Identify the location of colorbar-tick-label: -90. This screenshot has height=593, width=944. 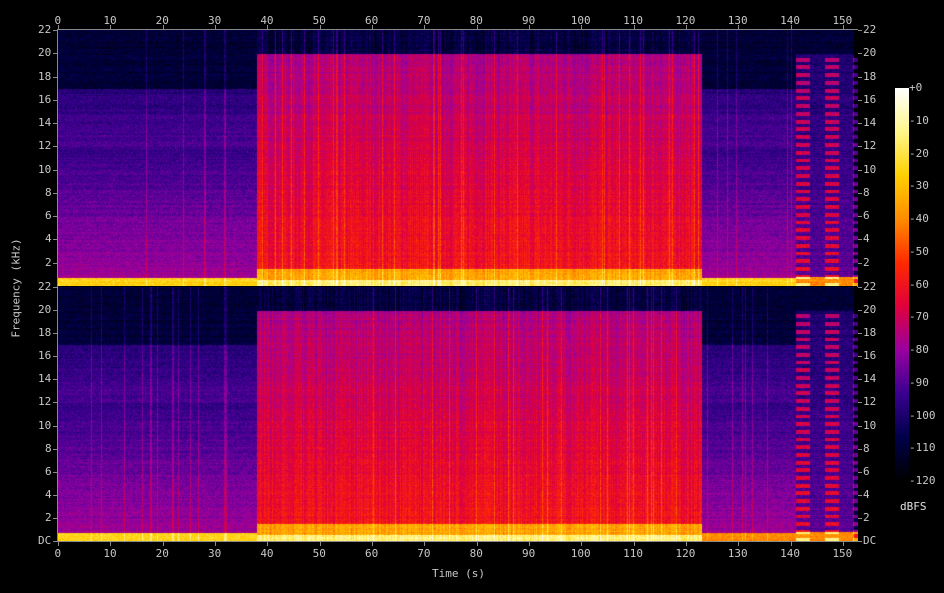
(919, 382).